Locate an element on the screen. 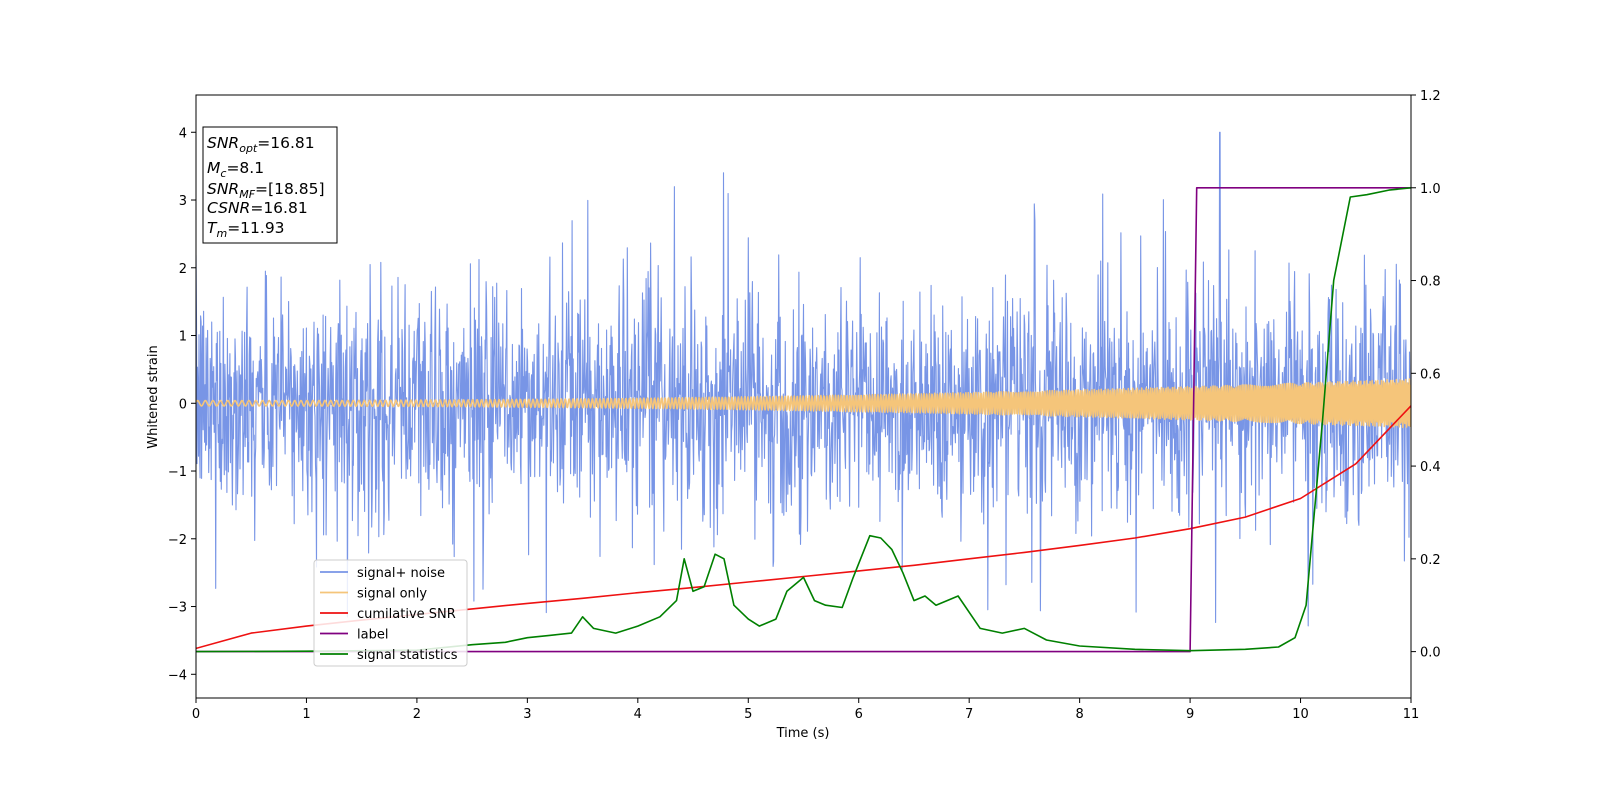 The height and width of the screenshot is (800, 1600). y-right-tick-label: 1.0 is located at coordinates (1430, 189).